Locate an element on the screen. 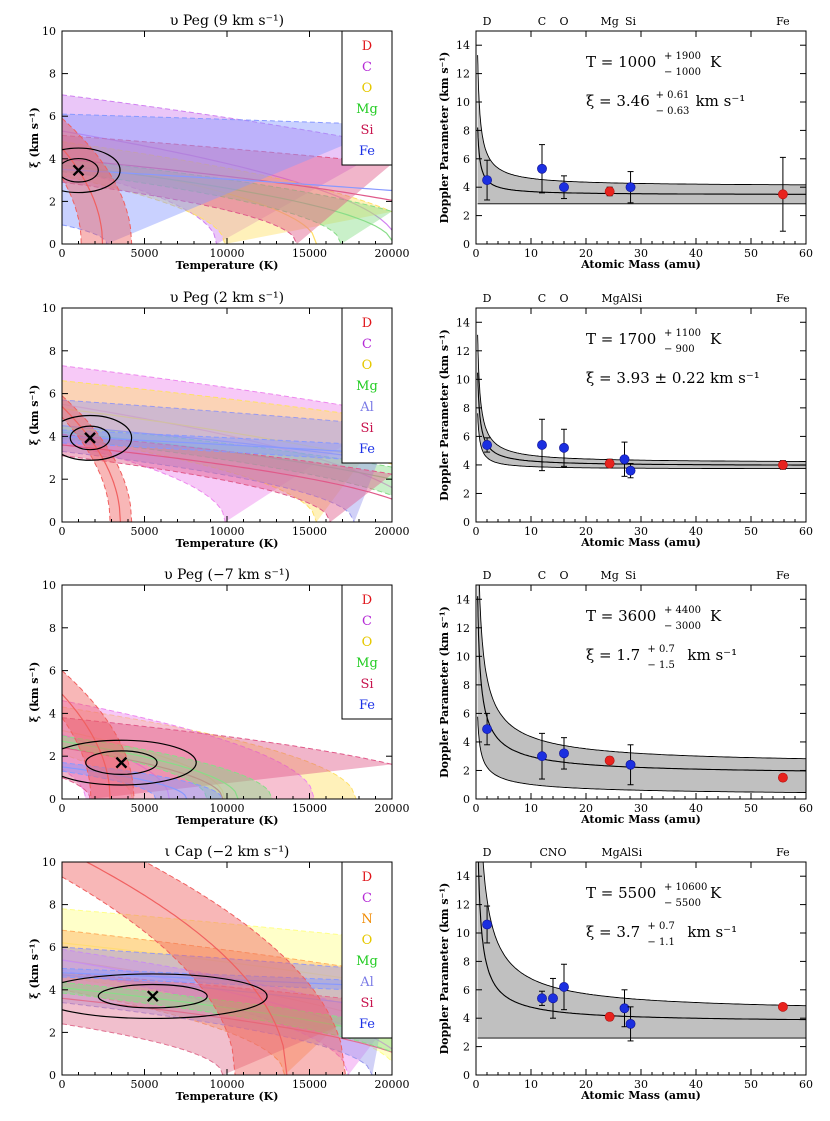 This screenshot has width=830, height=1121. band-center-fe is located at coordinates (227, 445).